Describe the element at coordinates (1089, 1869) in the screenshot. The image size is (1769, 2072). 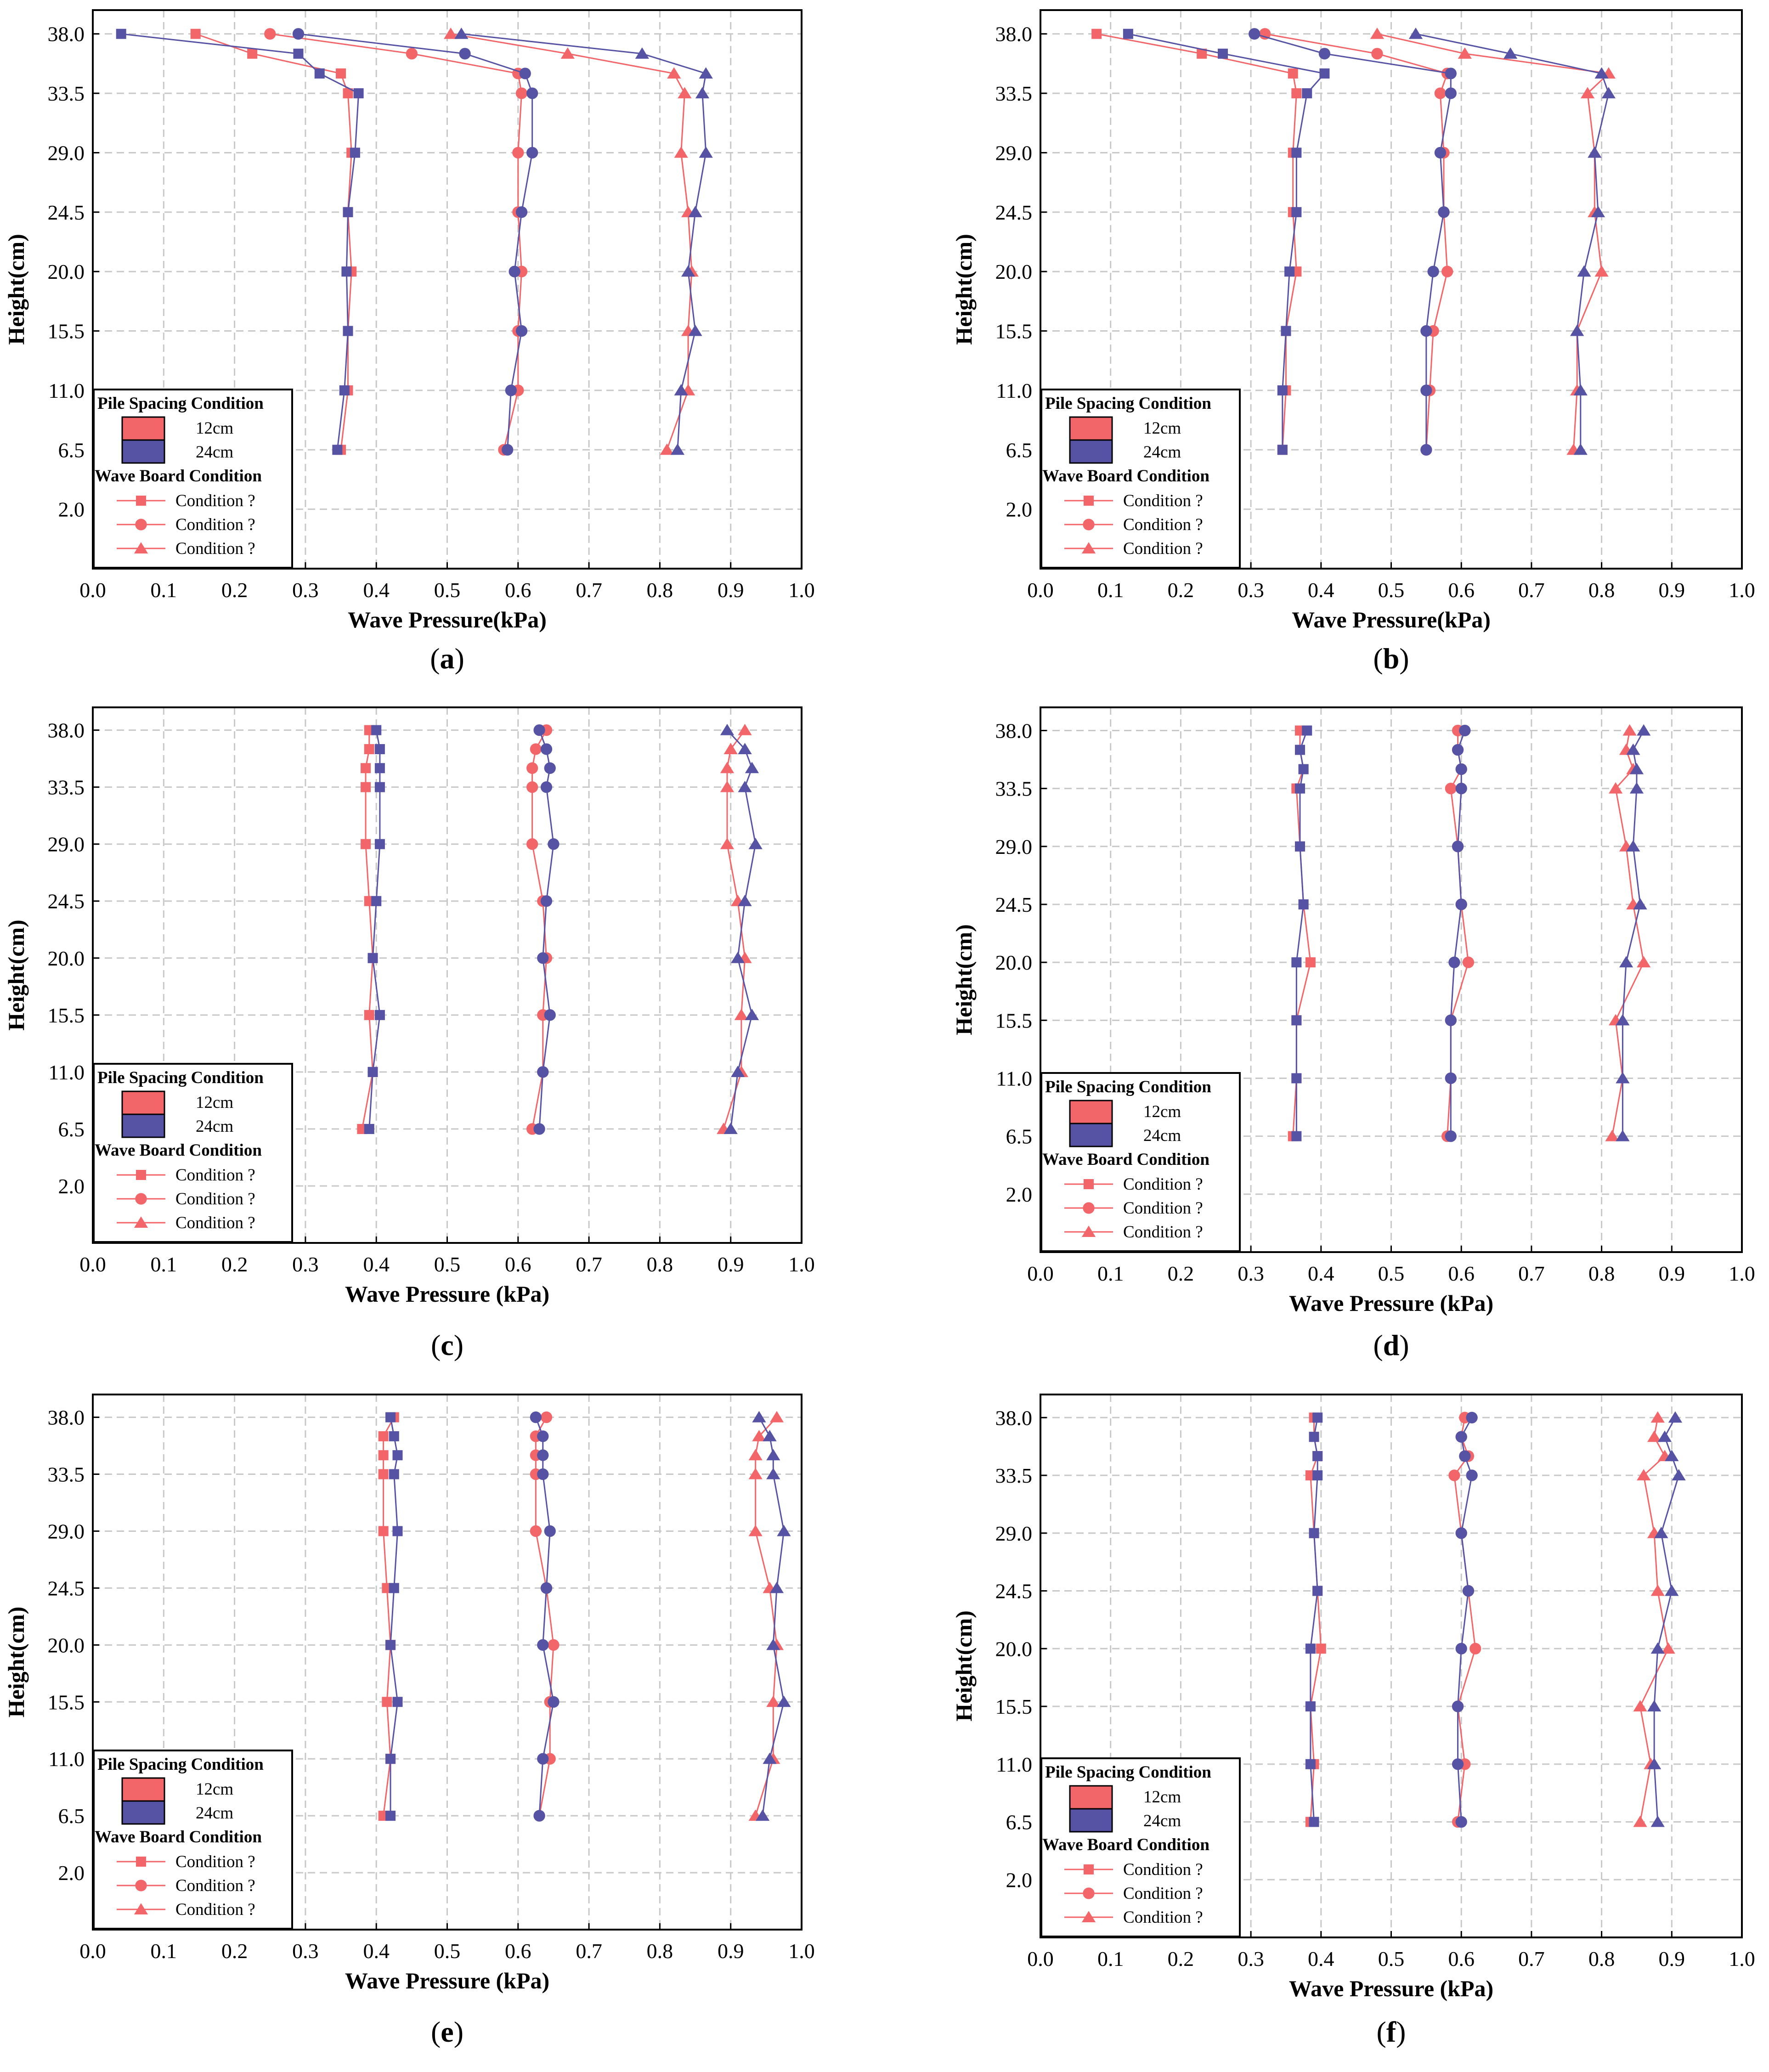
I see `legend-marker-square` at that location.